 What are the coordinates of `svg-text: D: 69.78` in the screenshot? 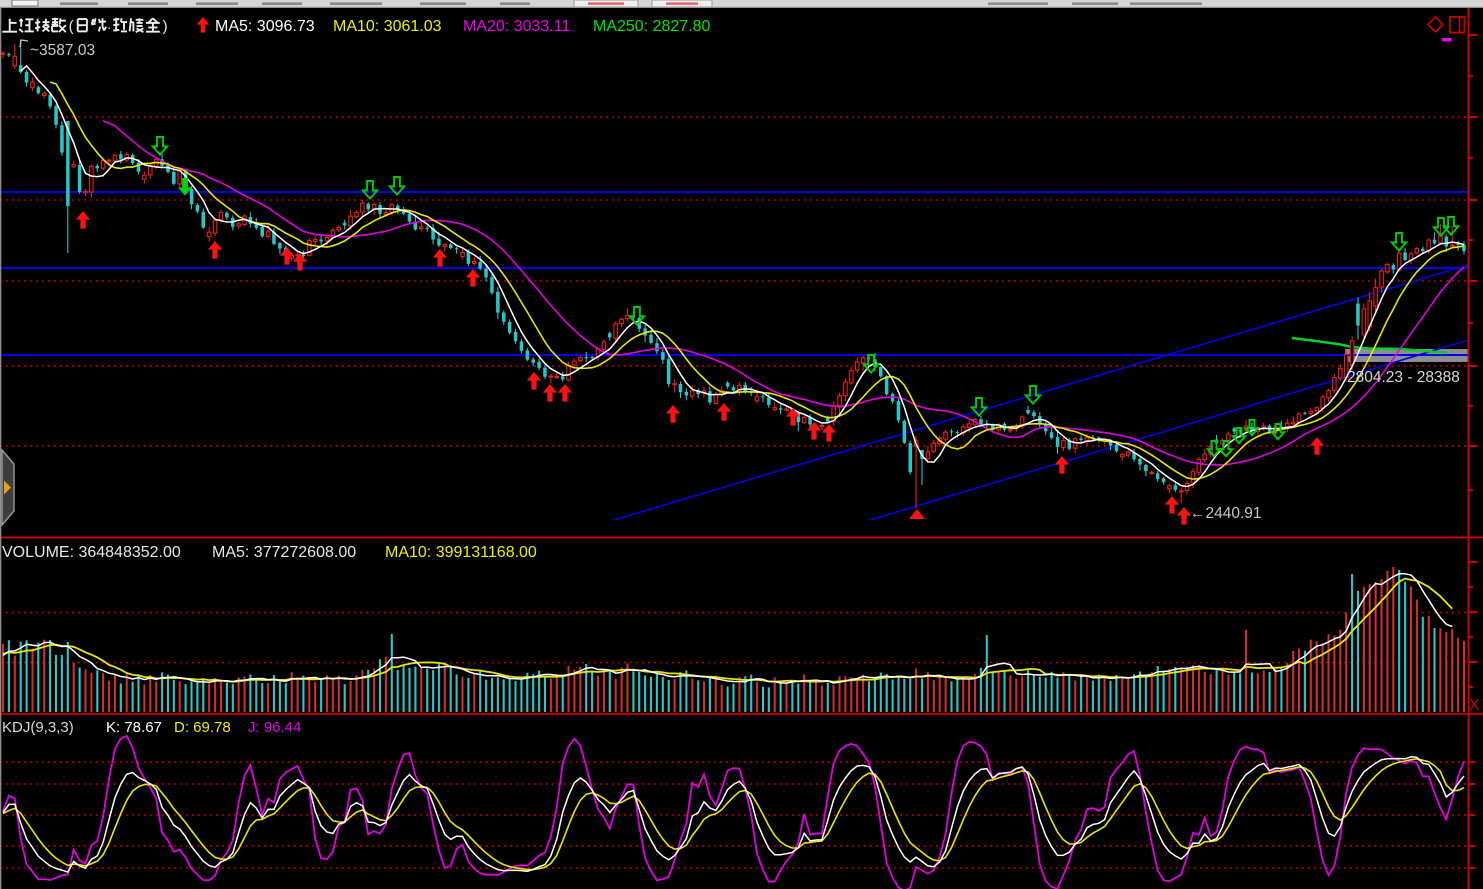 It's located at (202, 727).